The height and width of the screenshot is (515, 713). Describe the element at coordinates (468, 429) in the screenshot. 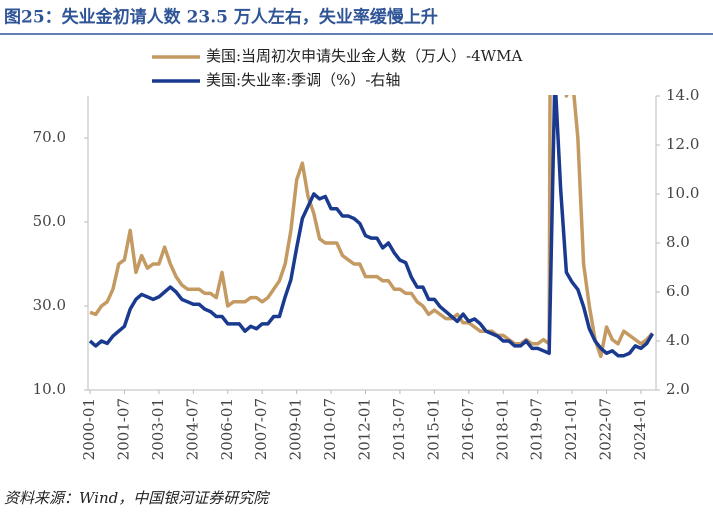

I see `x-tick-label: 2016-07` at that location.